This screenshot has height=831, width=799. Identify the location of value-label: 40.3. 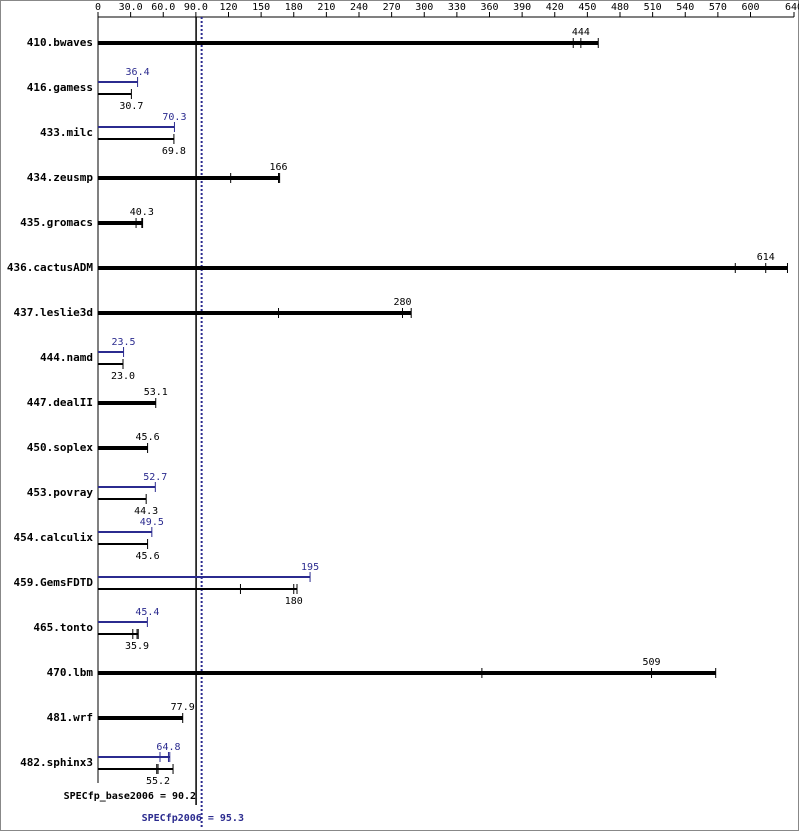
(142, 212).